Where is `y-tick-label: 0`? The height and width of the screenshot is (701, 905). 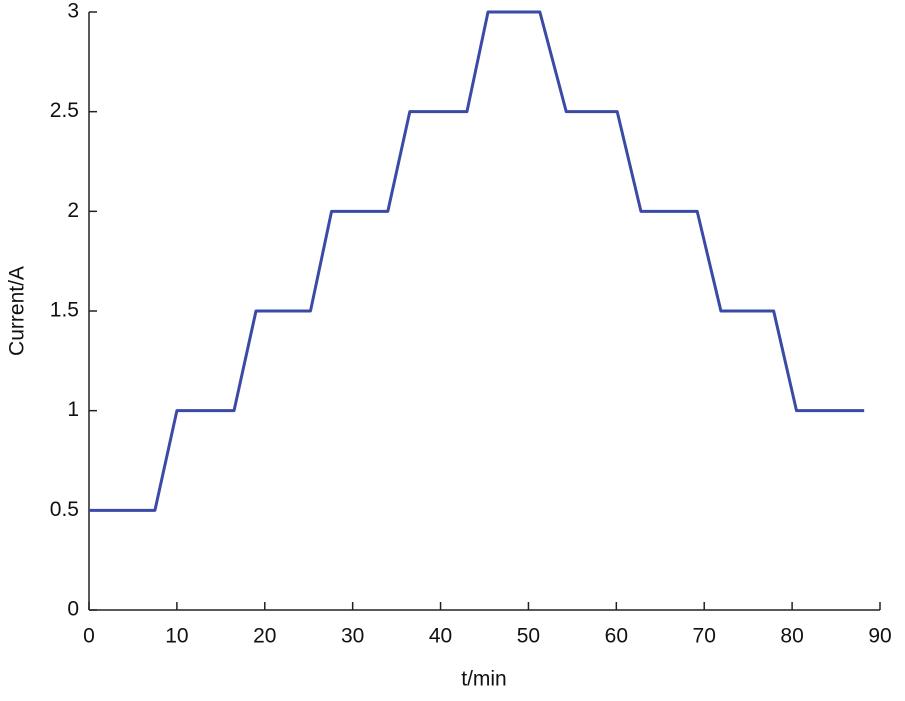
y-tick-label: 0 is located at coordinates (73, 609).